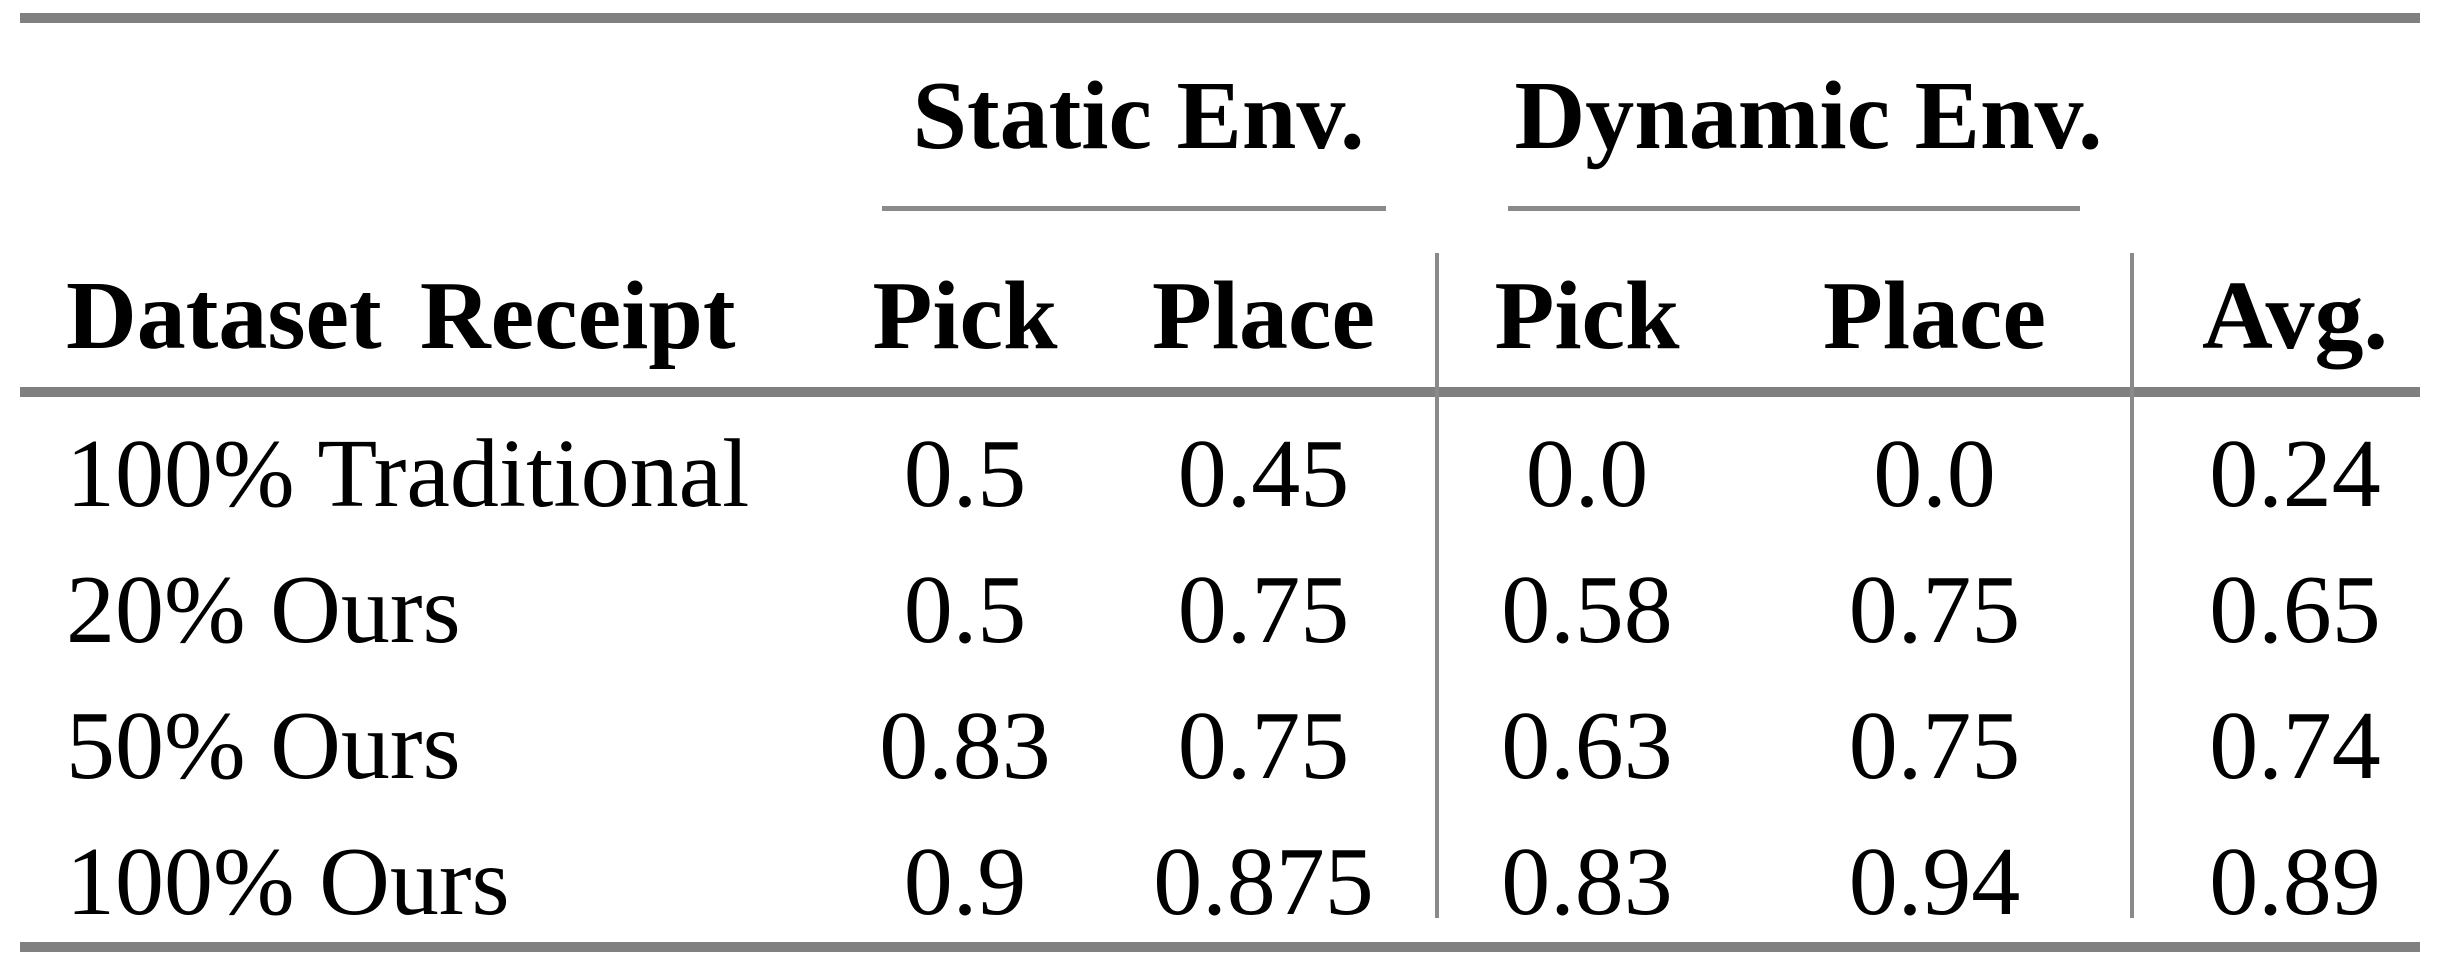 The width and height of the screenshot is (2440, 966). Describe the element at coordinates (288, 882) in the screenshot. I see `row-label: 100% Ours` at that location.